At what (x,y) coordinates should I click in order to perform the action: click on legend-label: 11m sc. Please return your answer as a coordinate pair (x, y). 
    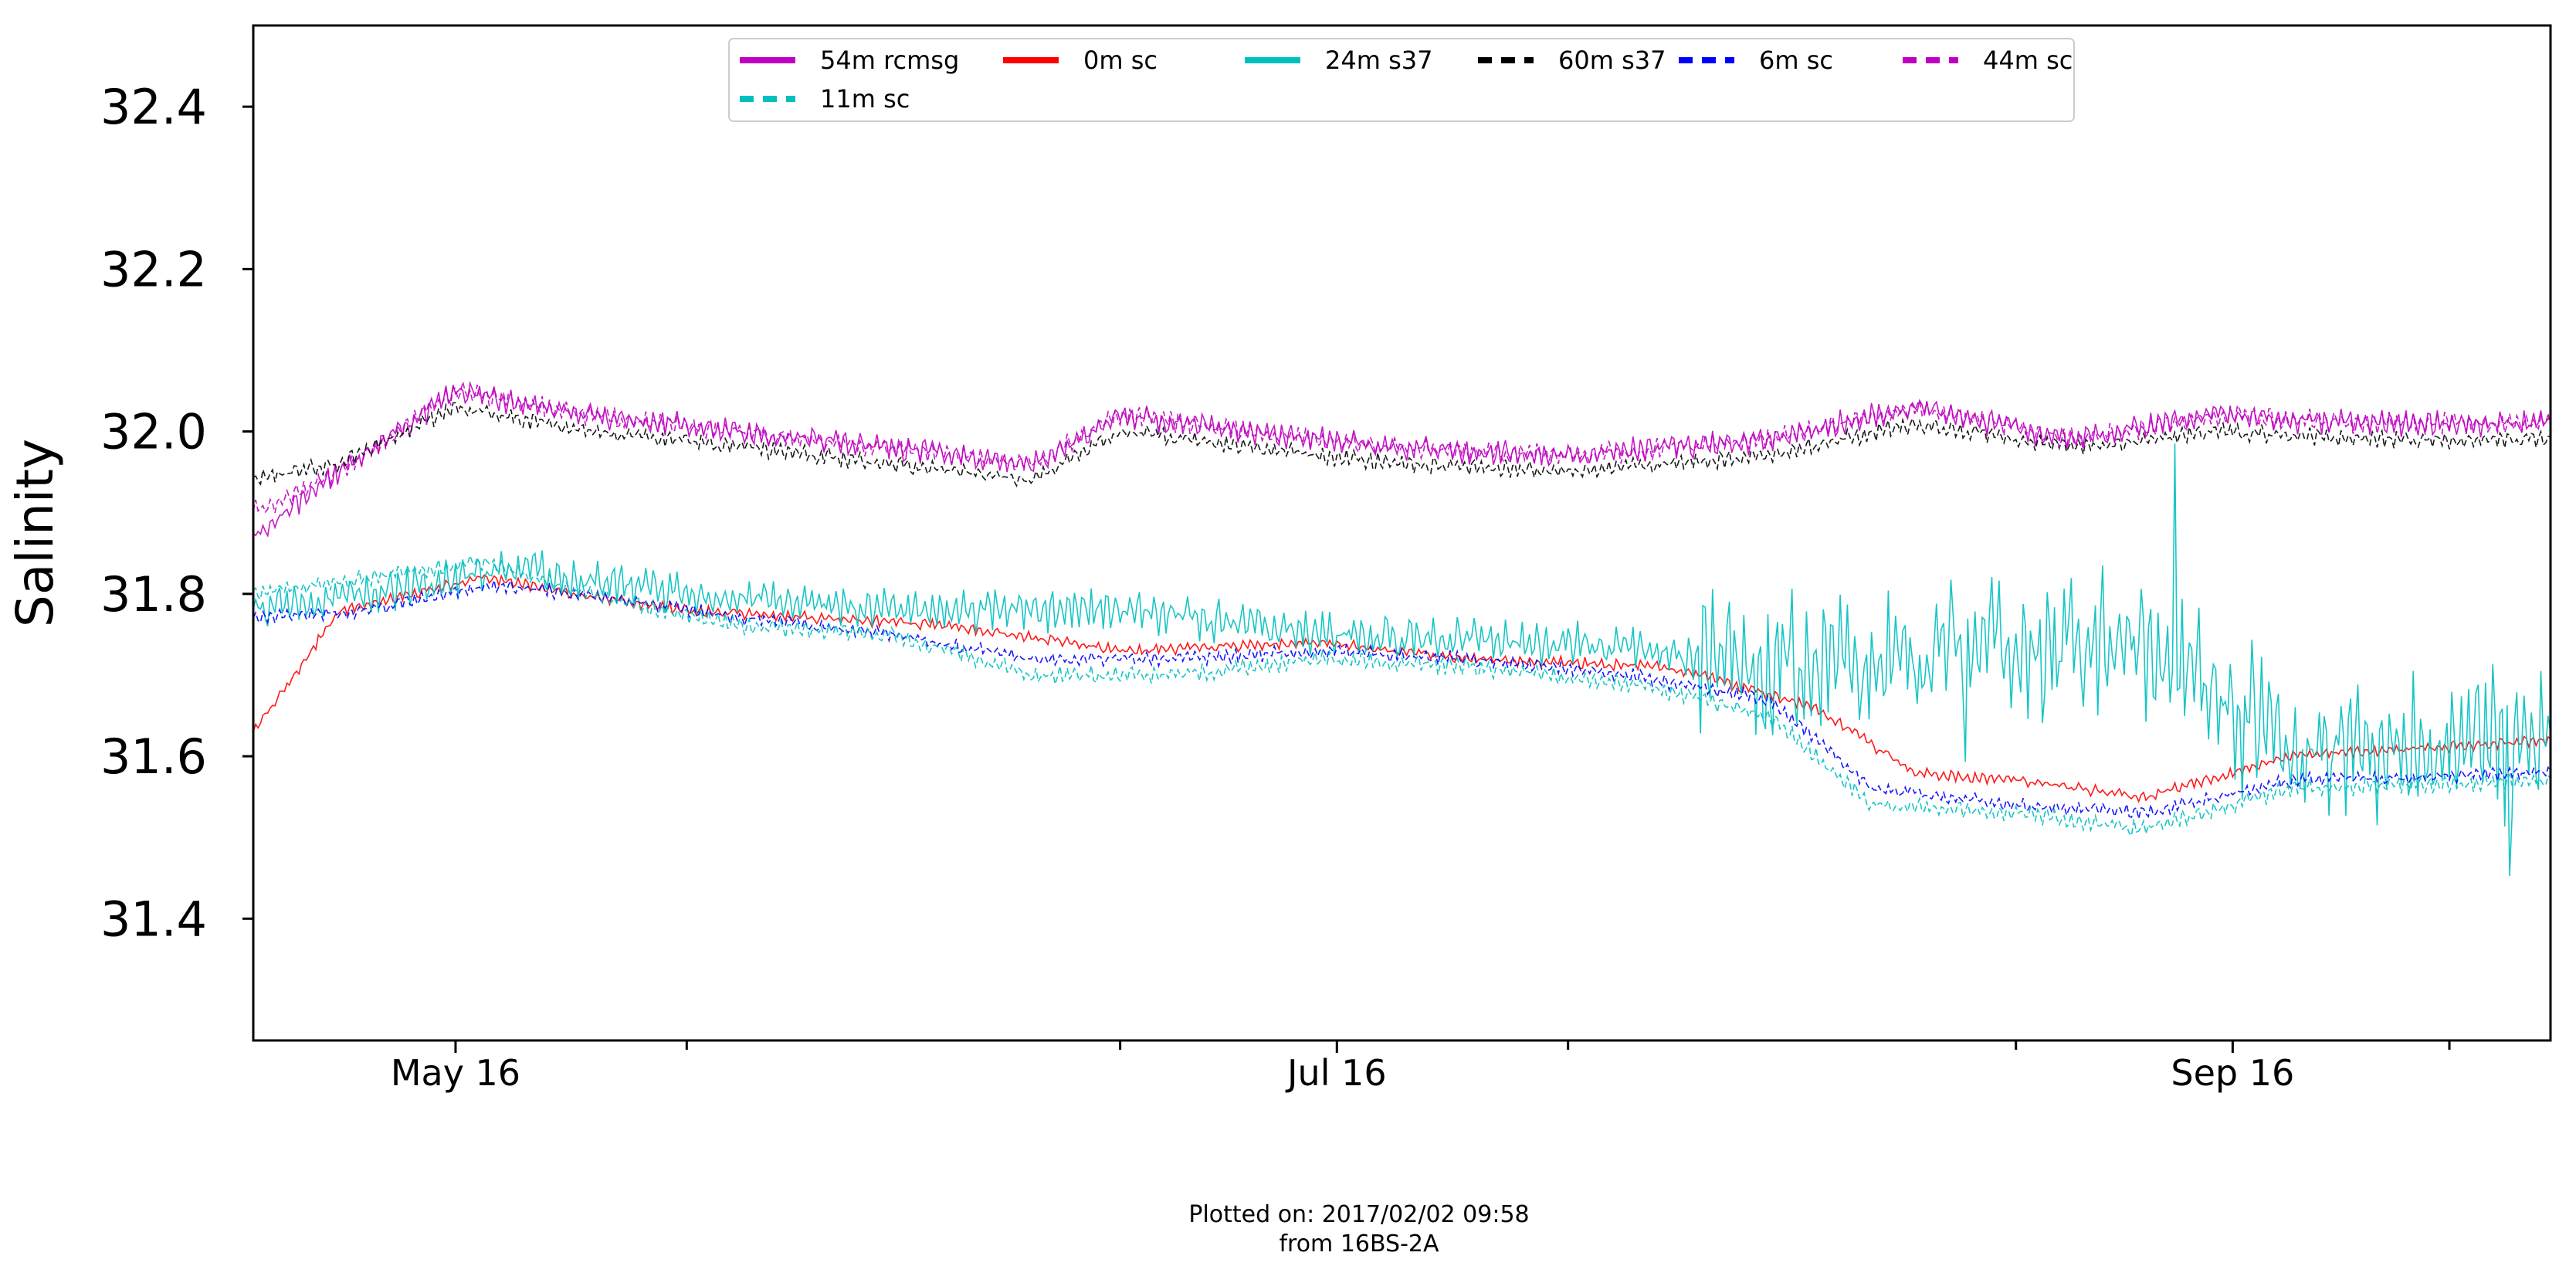
    Looking at the image, I should click on (865, 99).